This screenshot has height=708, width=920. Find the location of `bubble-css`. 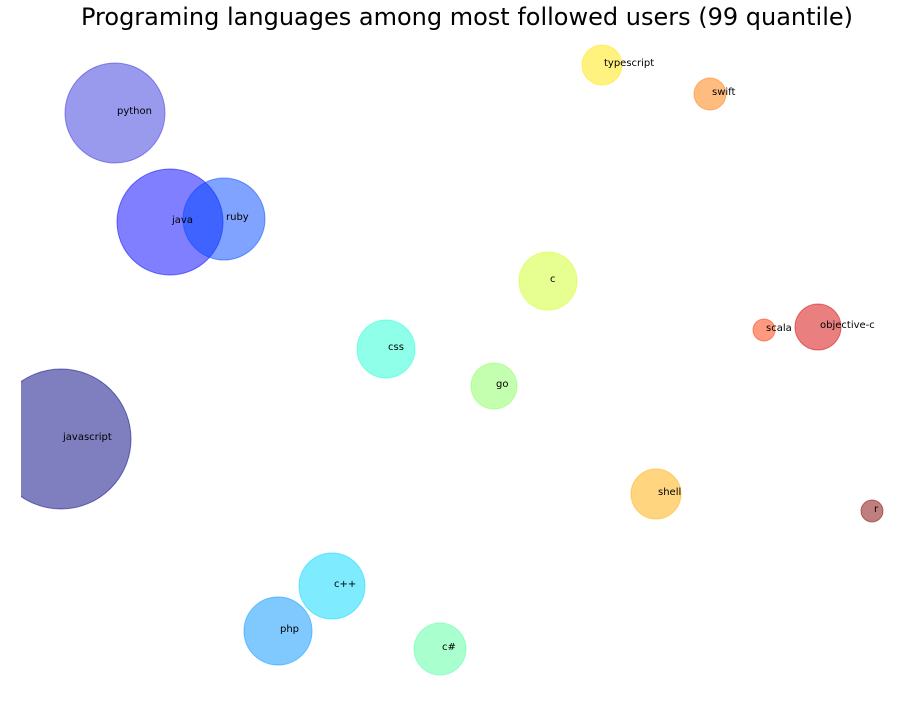

bubble-css is located at coordinates (386, 349).